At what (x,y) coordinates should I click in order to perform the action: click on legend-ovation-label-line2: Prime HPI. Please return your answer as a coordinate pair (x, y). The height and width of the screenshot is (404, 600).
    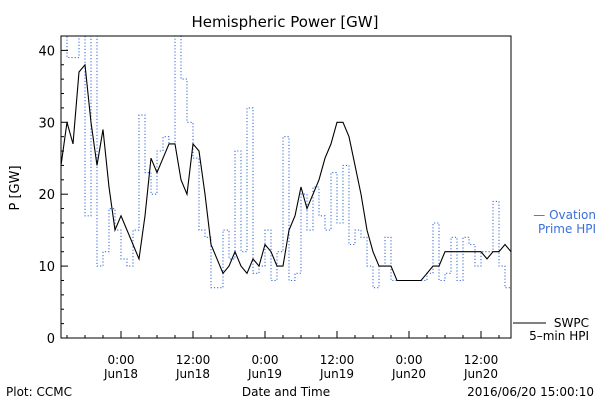
    Looking at the image, I should click on (567, 229).